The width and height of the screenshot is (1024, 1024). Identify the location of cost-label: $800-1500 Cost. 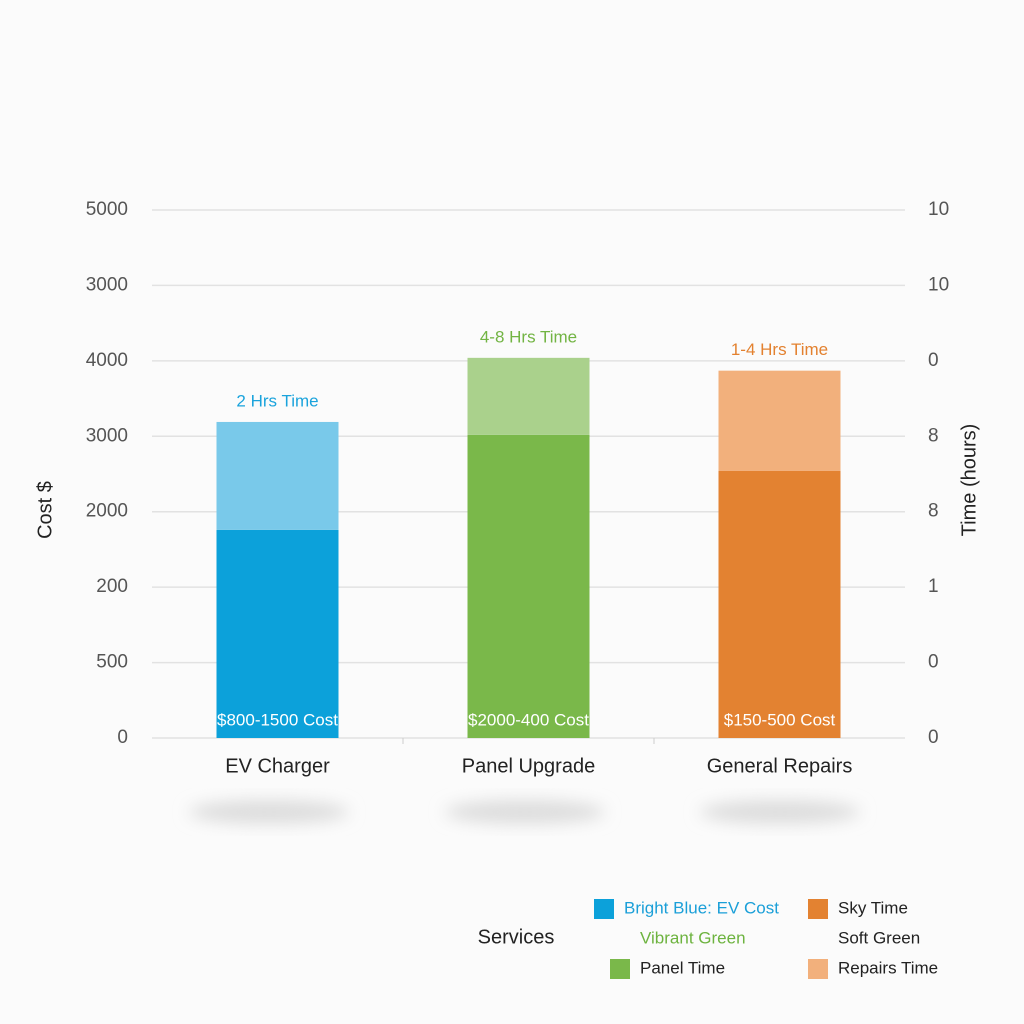
(277, 719).